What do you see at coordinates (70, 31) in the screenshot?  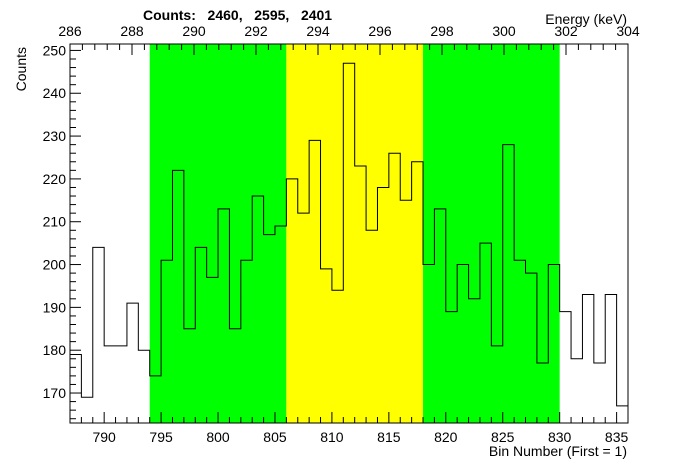 I see `x2-tick-label: 286` at bounding box center [70, 31].